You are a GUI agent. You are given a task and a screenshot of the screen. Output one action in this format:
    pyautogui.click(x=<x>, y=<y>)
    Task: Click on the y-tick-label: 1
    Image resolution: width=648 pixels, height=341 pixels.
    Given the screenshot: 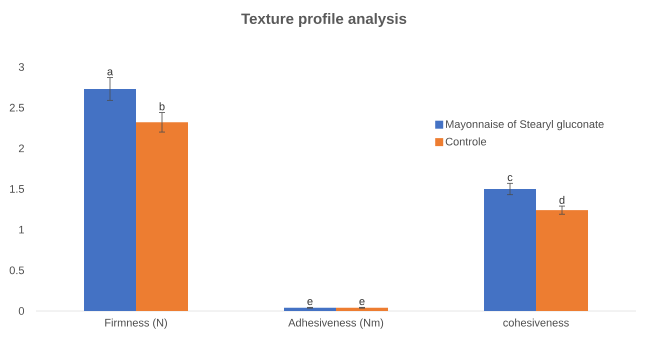 What is the action you would take?
    pyautogui.click(x=21, y=230)
    